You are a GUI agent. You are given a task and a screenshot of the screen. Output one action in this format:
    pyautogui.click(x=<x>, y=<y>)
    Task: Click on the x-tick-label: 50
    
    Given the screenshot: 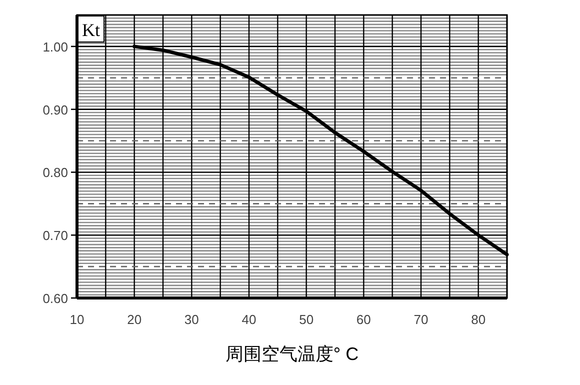 What is the action you would take?
    pyautogui.click(x=306, y=319)
    